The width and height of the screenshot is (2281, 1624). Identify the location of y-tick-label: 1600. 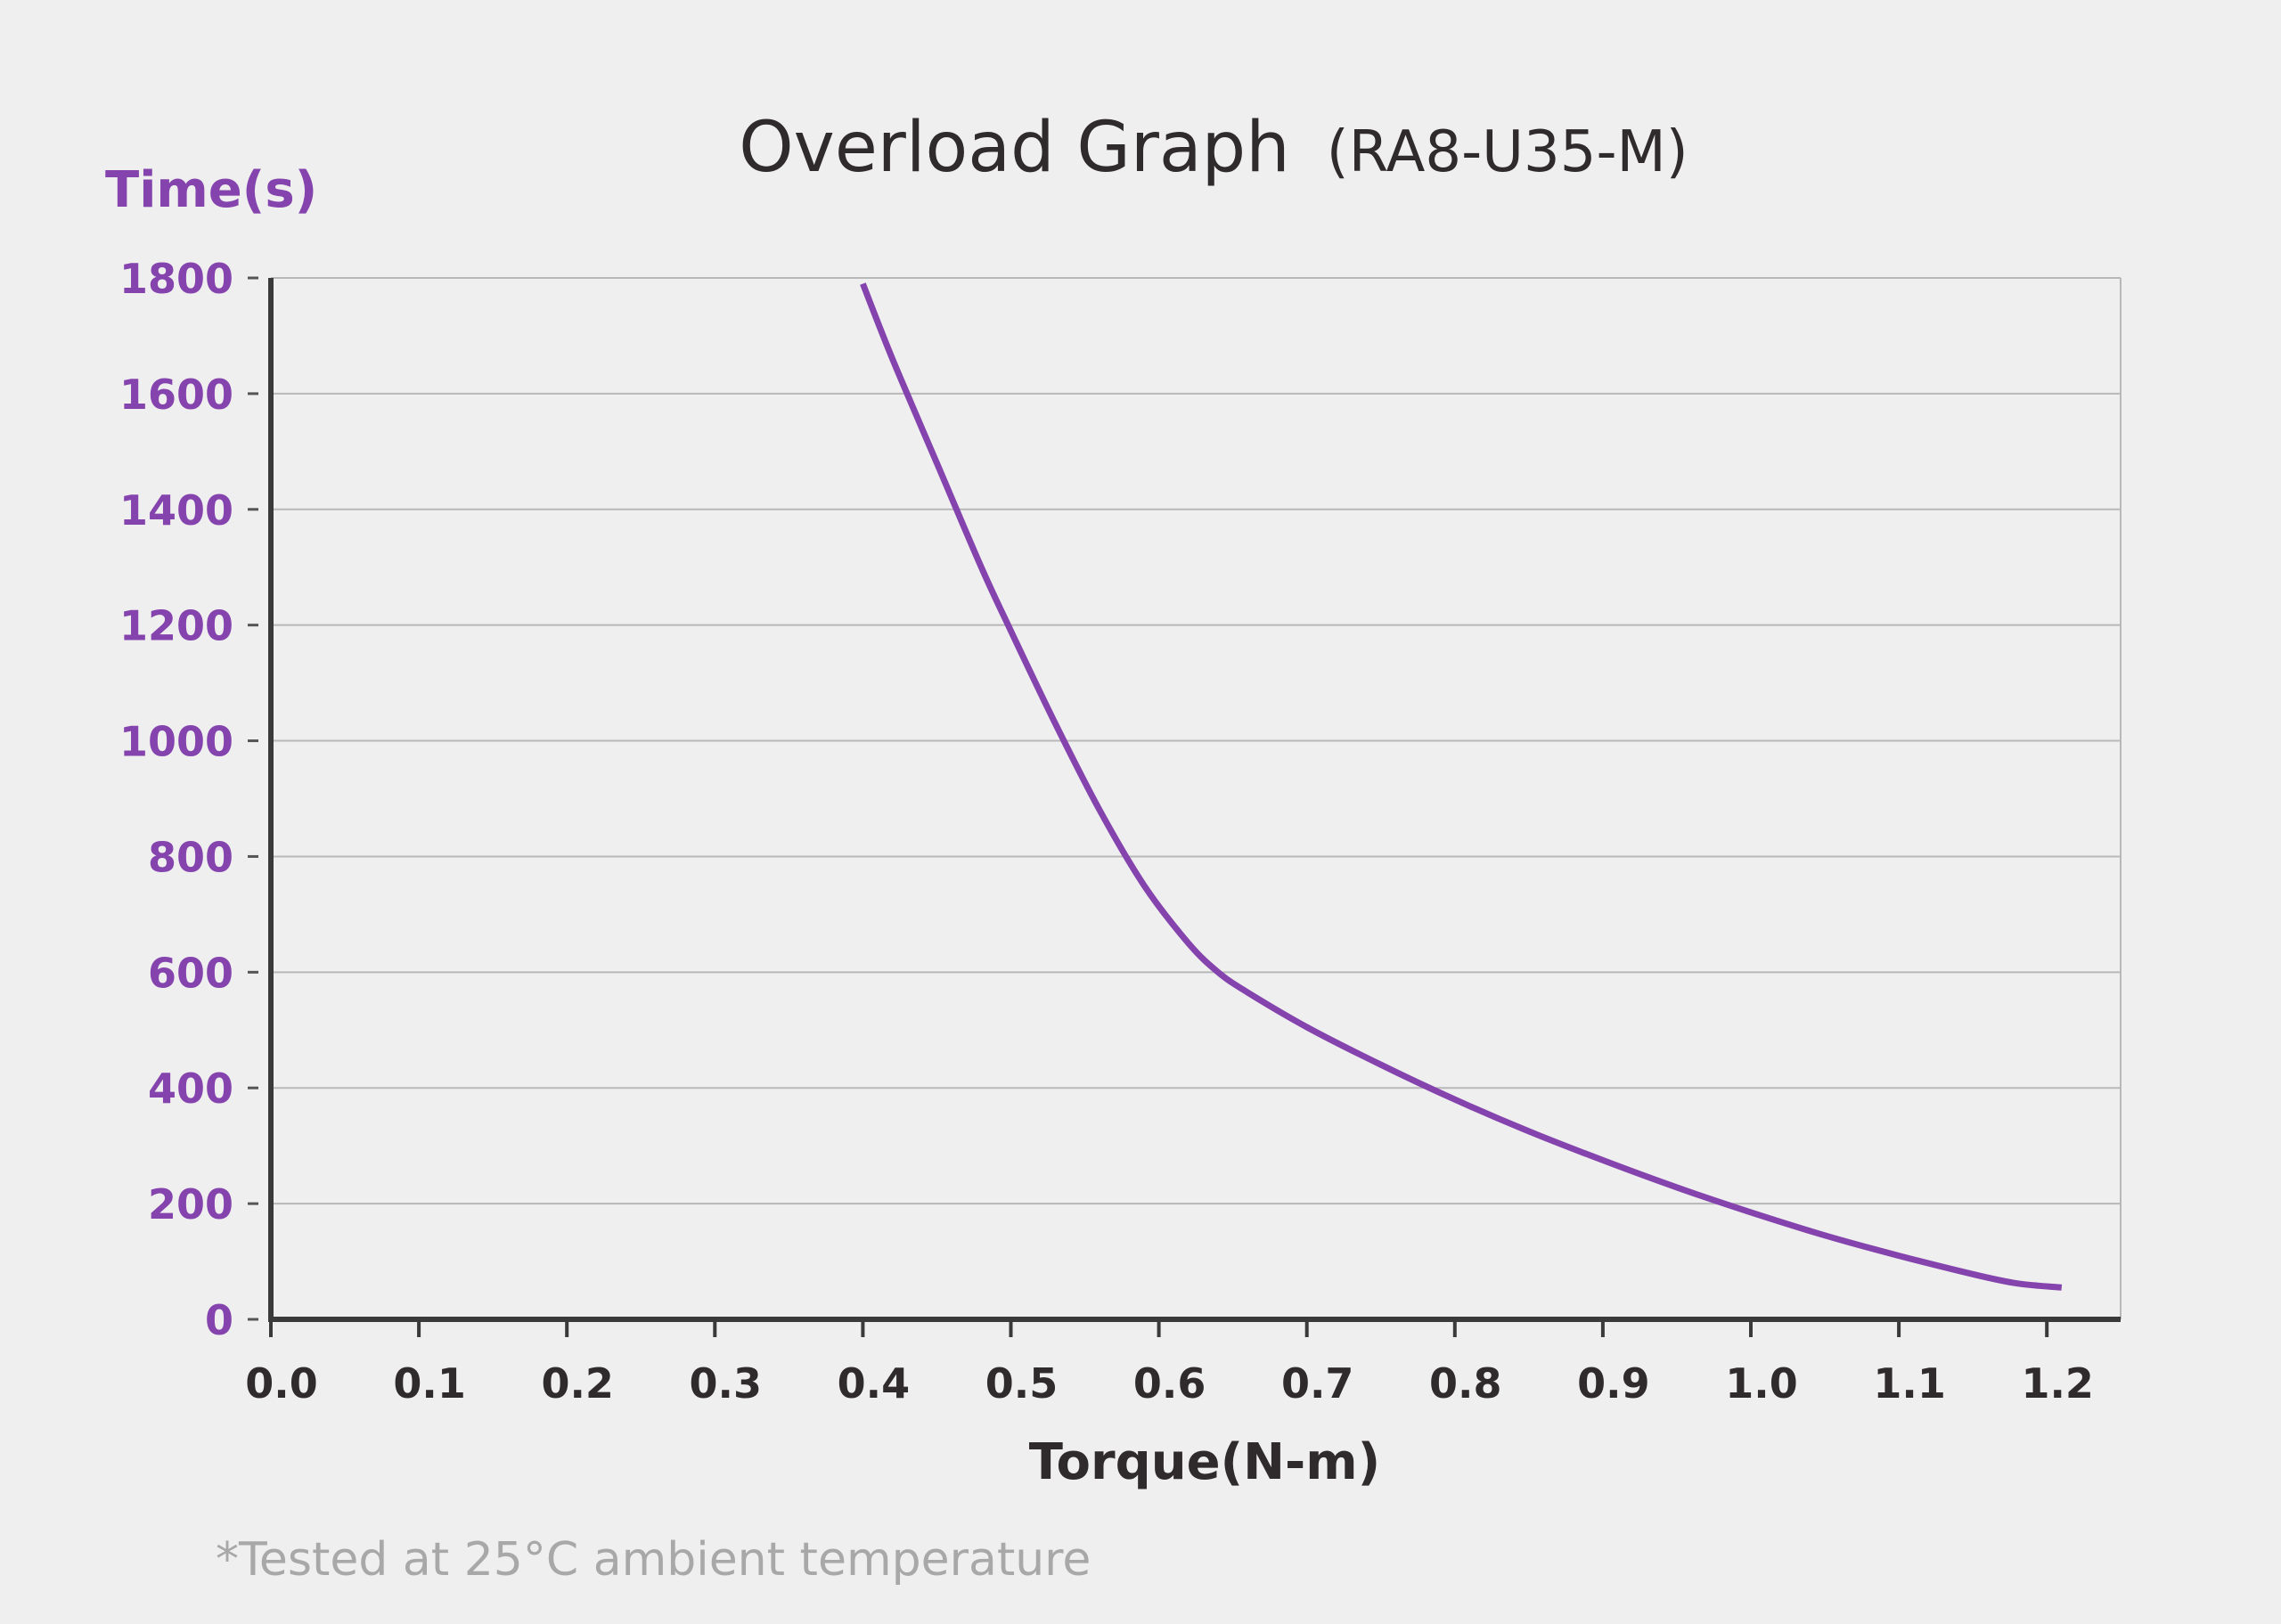
(176, 395).